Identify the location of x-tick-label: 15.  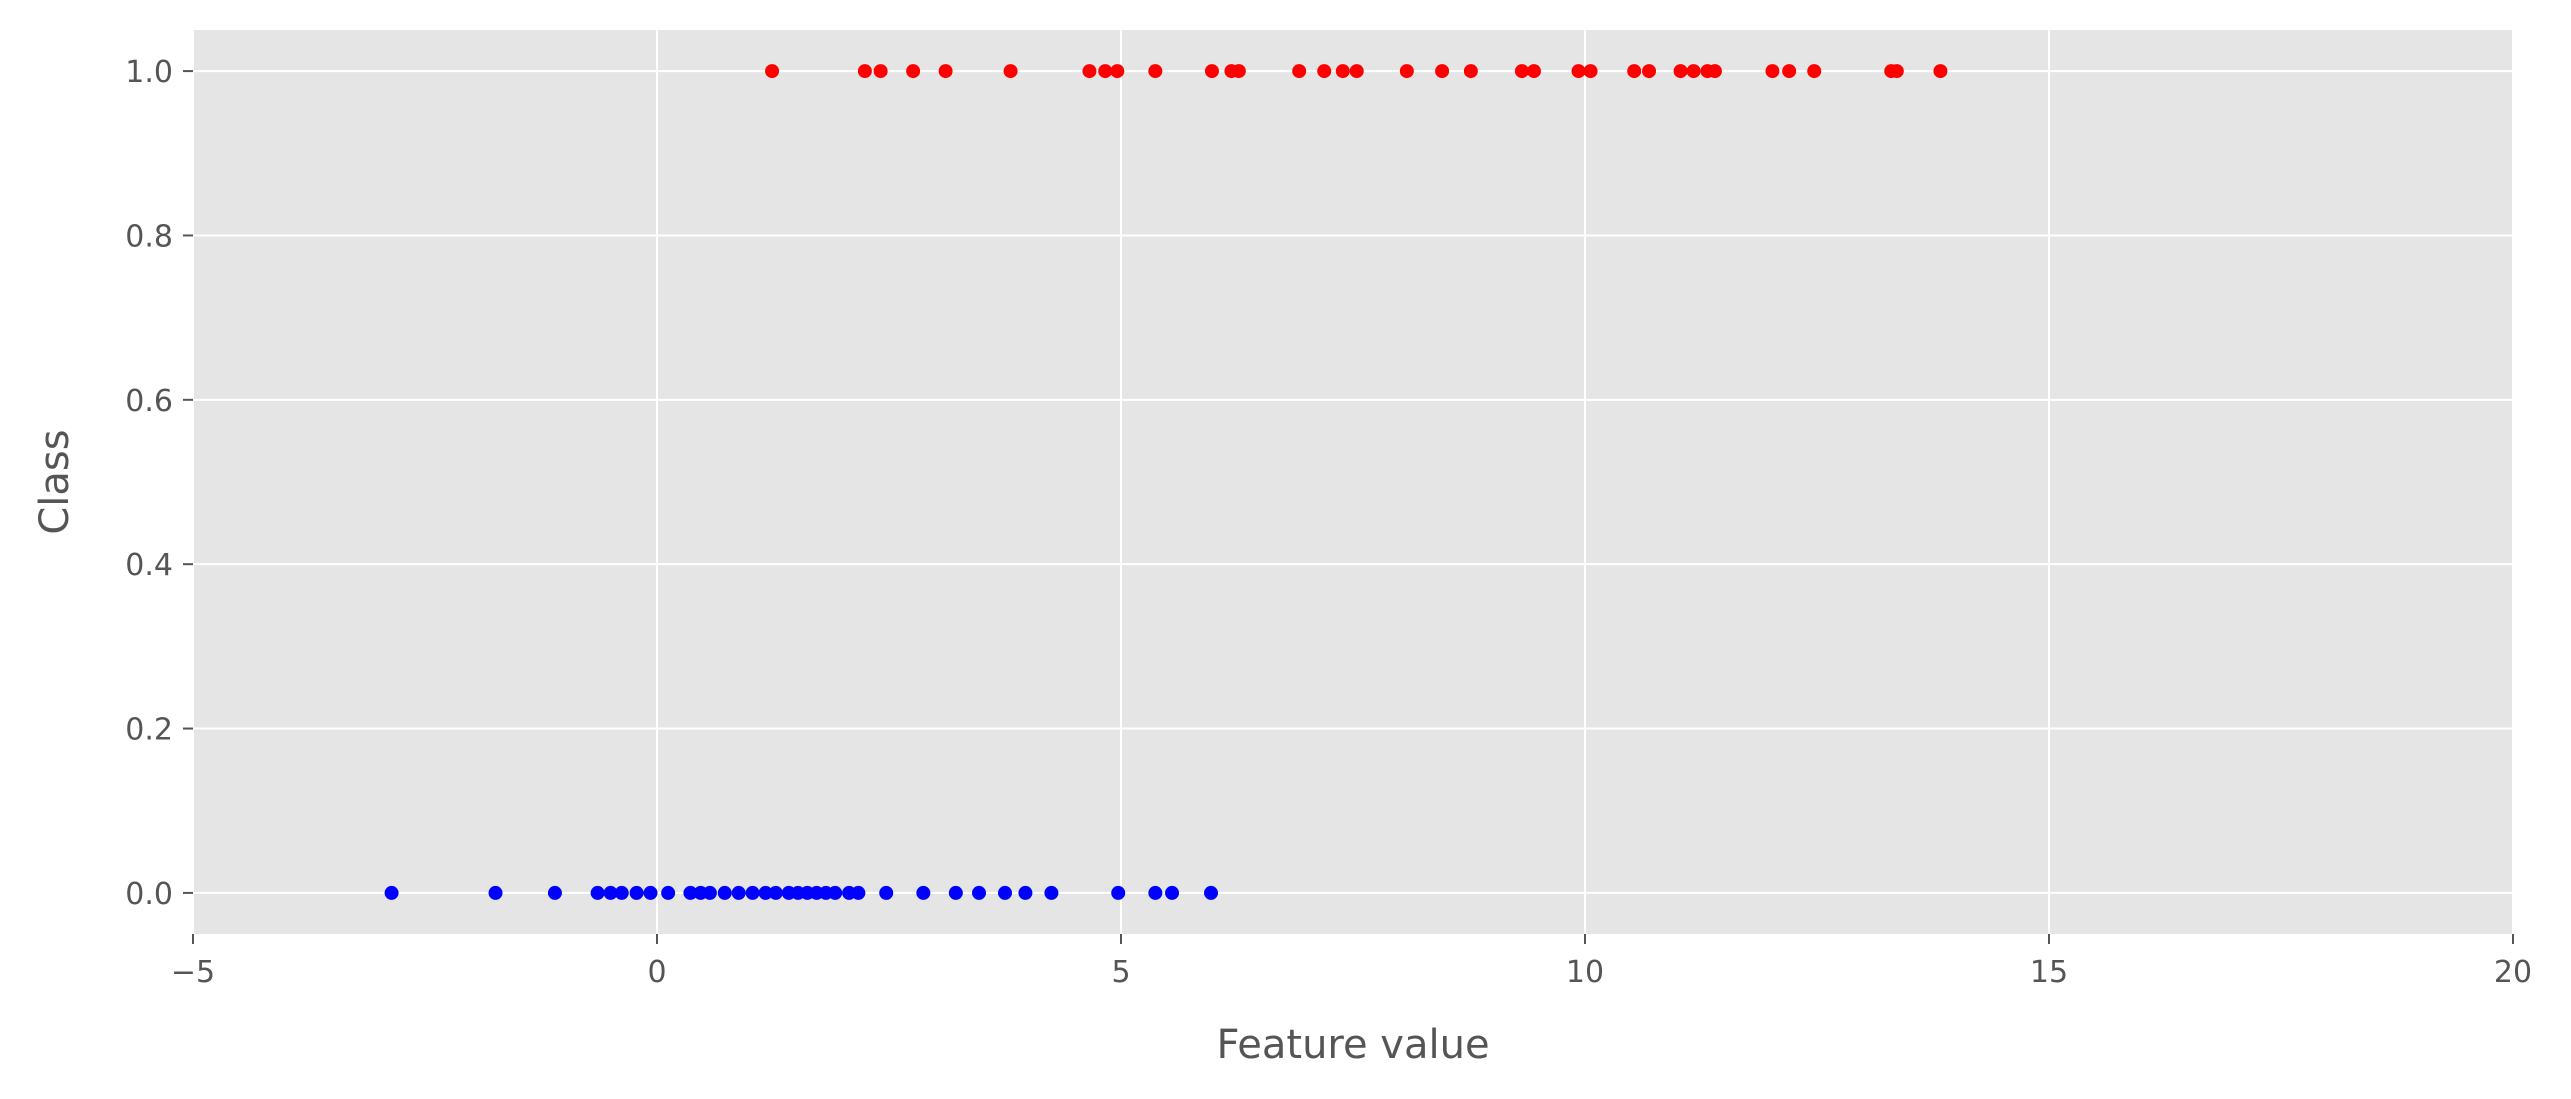
(2049, 972).